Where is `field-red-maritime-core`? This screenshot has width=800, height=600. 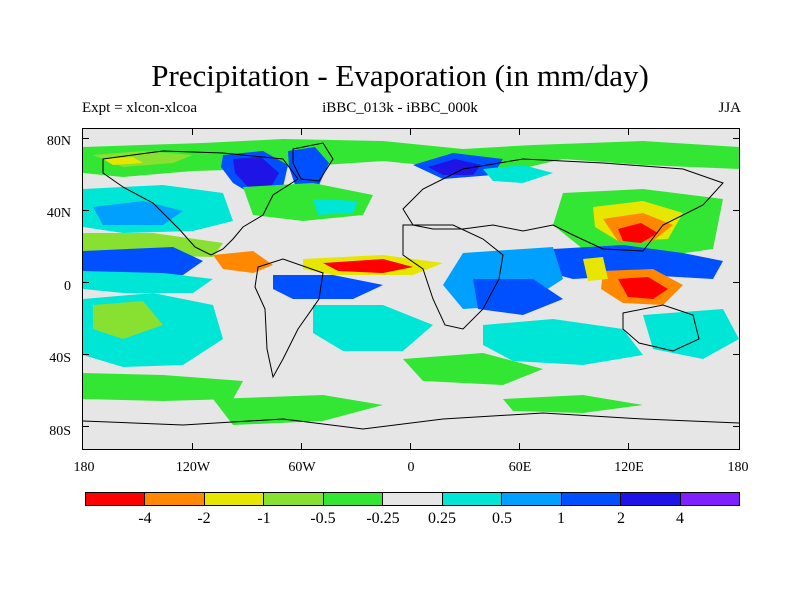
field-red-maritime-core is located at coordinates (643, 288).